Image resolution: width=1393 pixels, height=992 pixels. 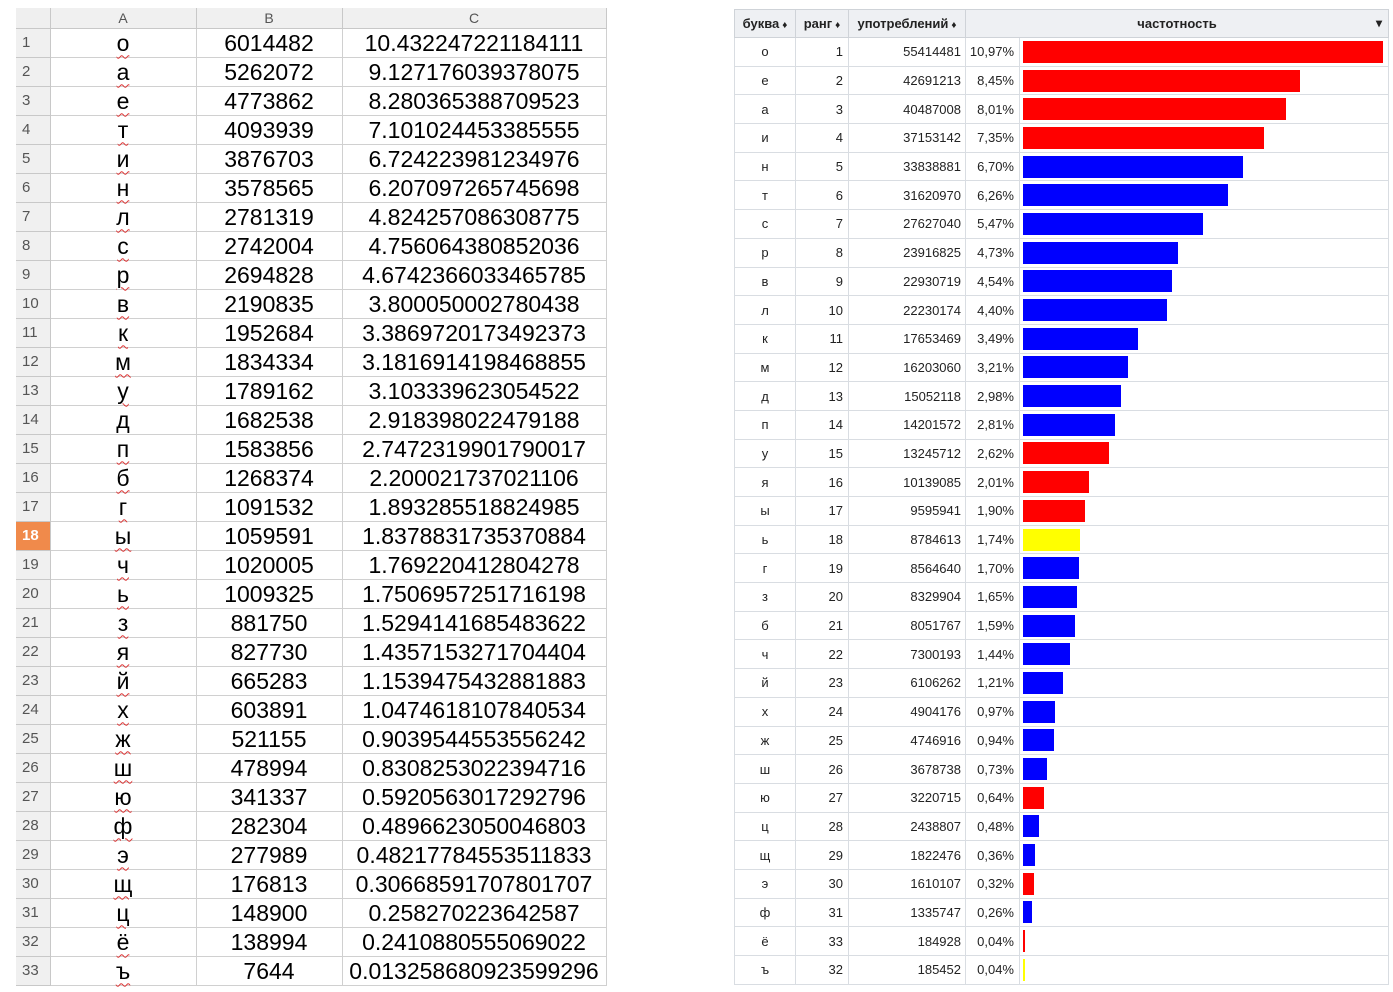 What do you see at coordinates (123, 362) in the screenshot?
I see `cell-letter: м` at bounding box center [123, 362].